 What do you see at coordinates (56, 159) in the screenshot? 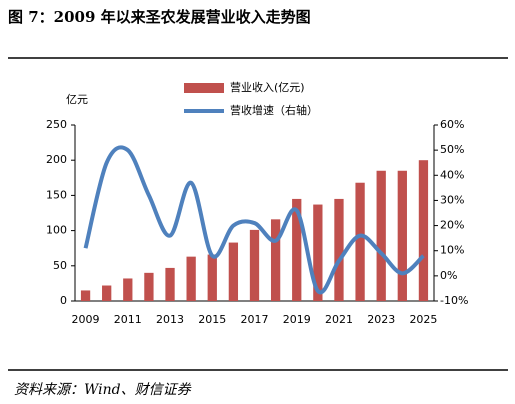
I see `y-tick-label: 200` at bounding box center [56, 159].